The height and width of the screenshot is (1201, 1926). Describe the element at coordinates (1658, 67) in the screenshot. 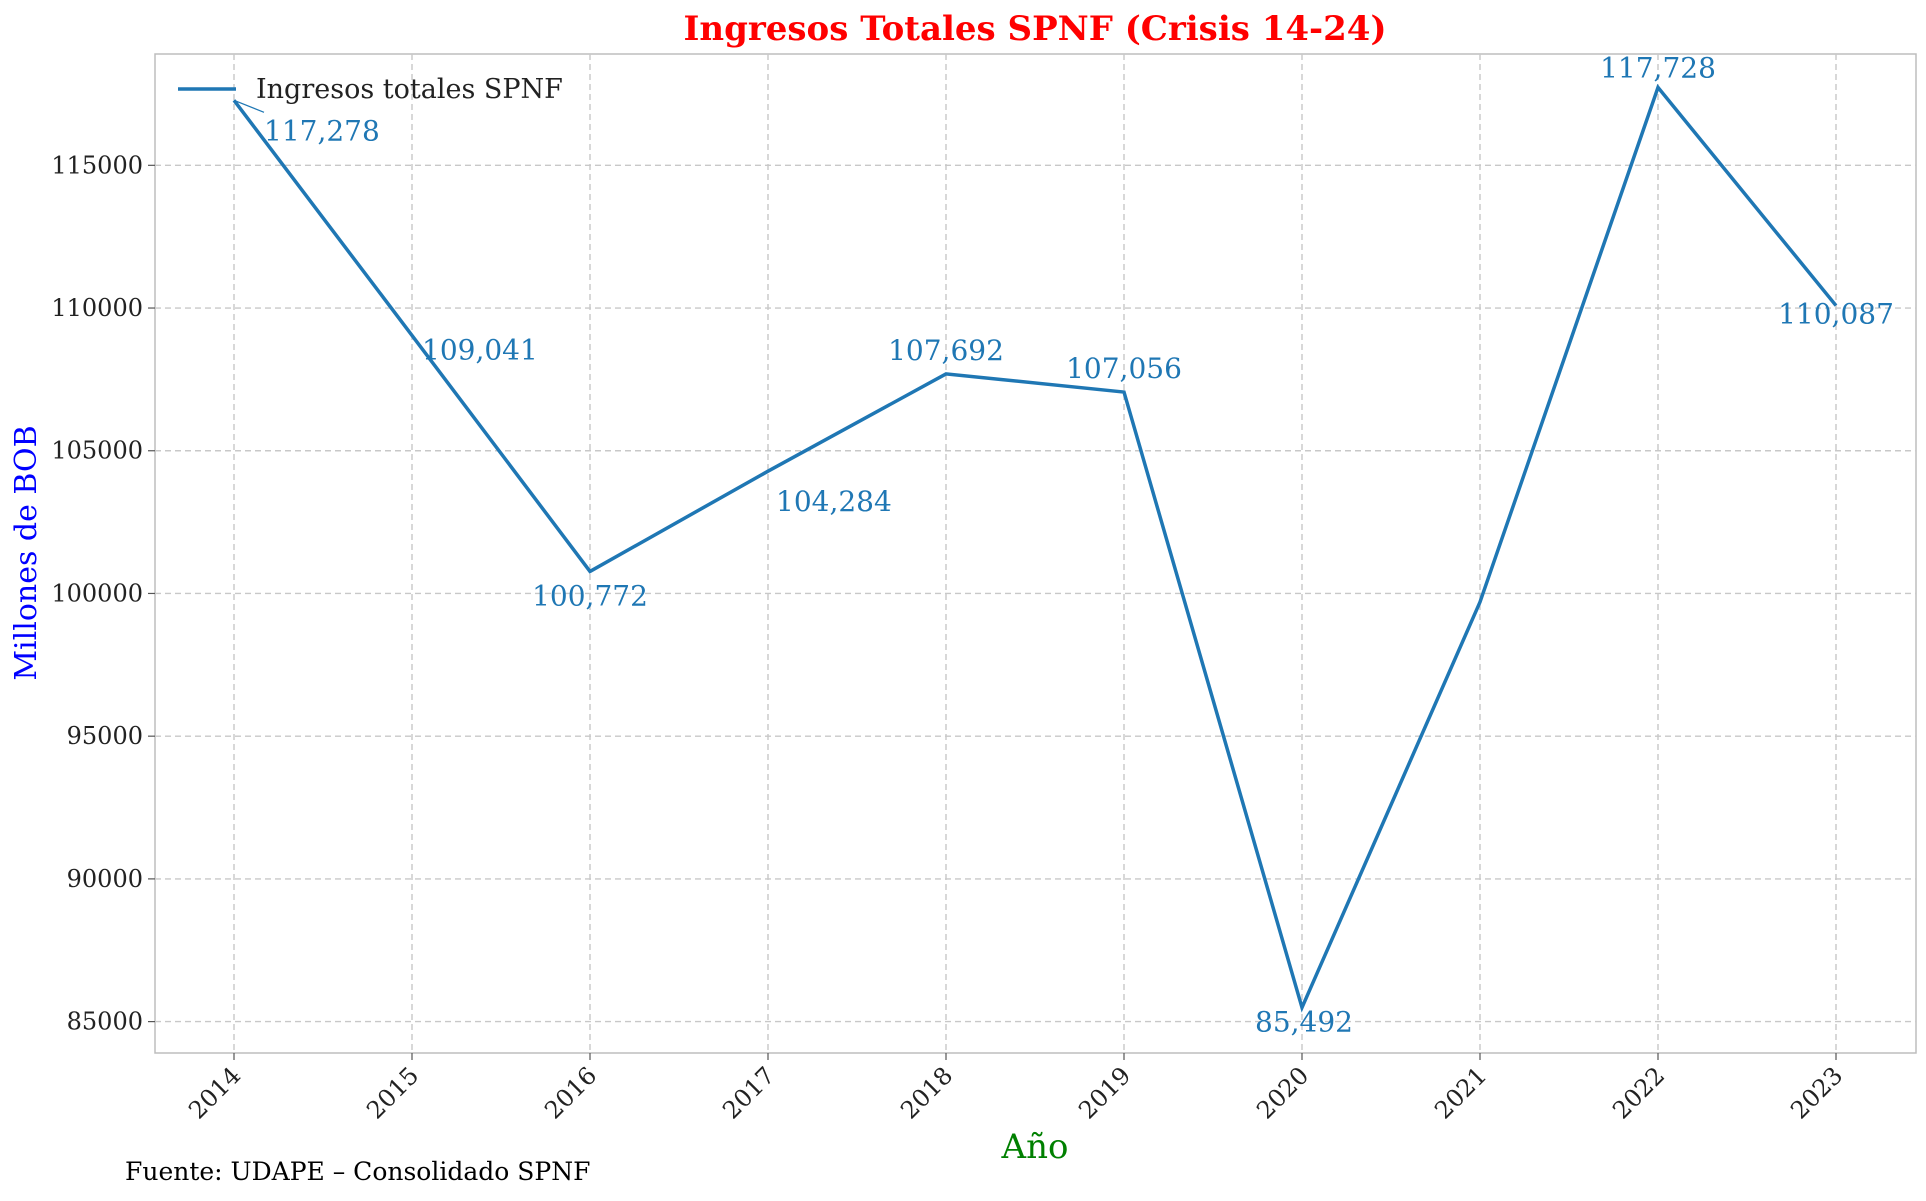

I see `data-label: 117,728` at that location.